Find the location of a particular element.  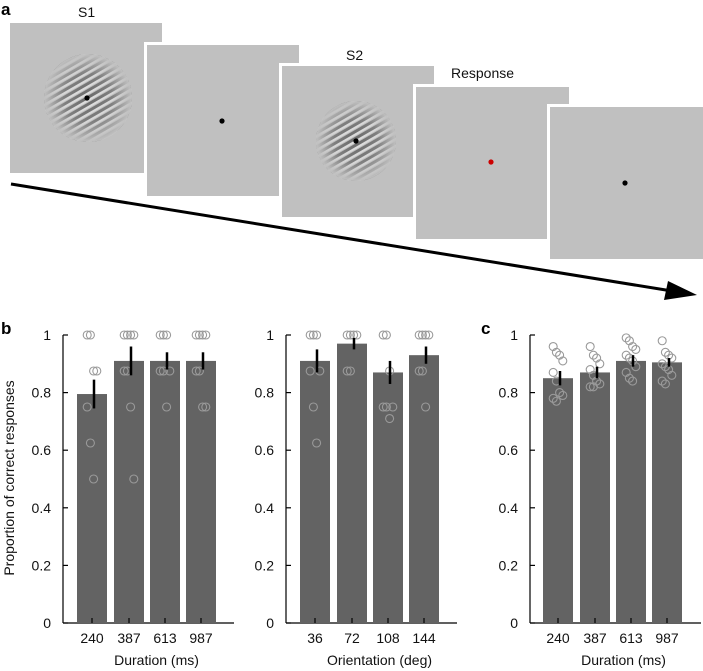

fixation-dot-s2 is located at coordinates (356, 141).